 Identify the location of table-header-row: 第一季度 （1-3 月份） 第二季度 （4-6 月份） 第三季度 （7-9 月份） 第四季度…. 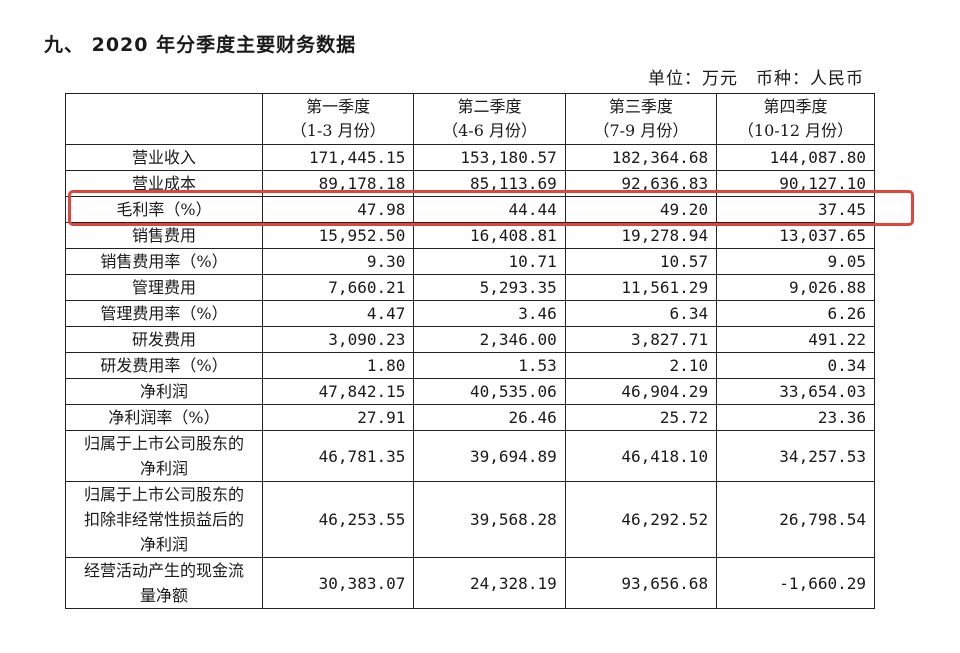
(470, 119).